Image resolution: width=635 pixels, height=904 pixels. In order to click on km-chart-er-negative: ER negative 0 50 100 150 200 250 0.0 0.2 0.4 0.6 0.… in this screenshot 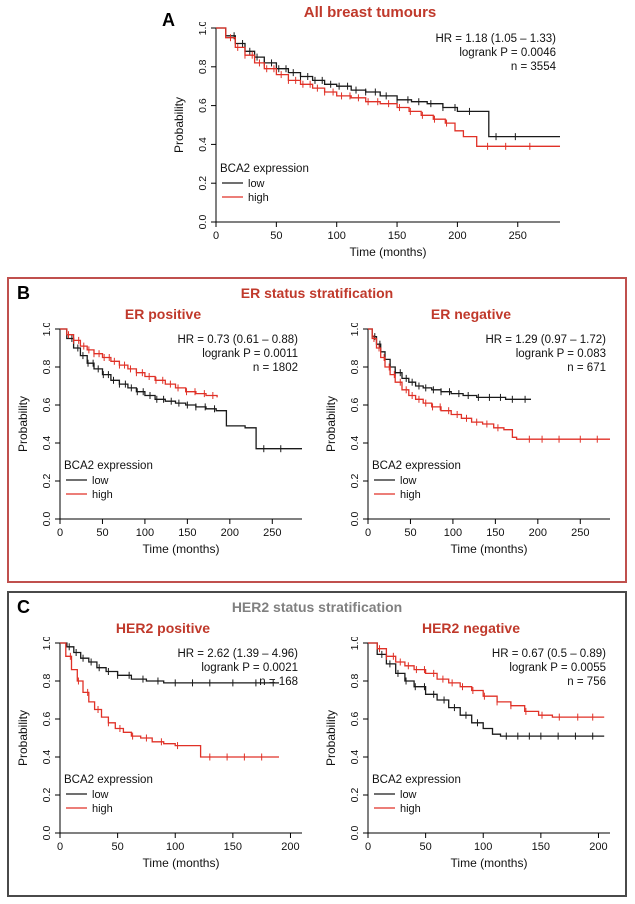, I will do `click(471, 434)`.